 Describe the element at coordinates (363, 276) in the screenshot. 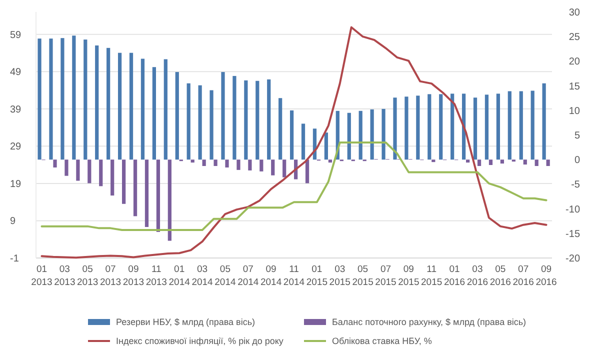

I see `x-tick-label: 05 2015` at that location.